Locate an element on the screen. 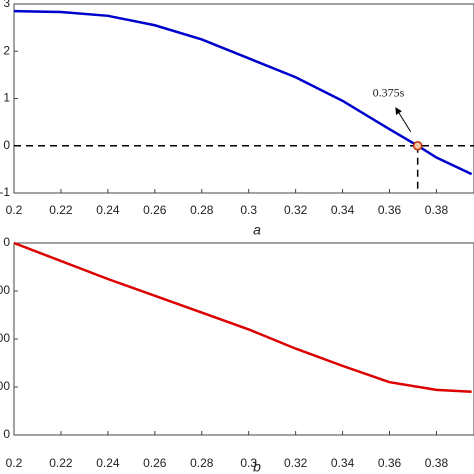  y-tick-label: 2 is located at coordinates (6, 50).